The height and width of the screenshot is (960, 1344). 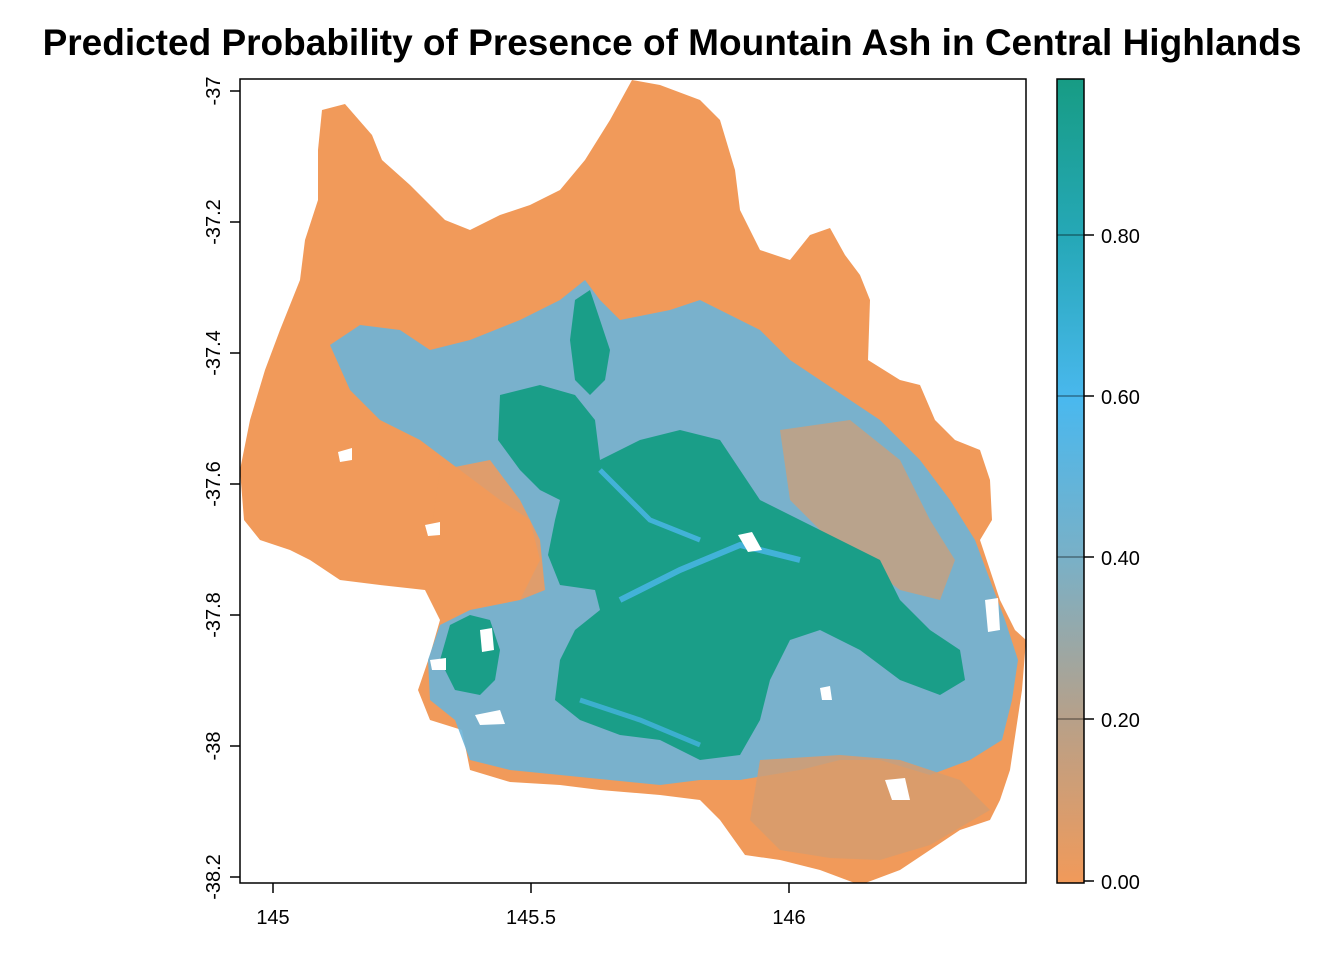 I want to click on legend: 0.00 0.20 0.40 0.60 0.80, so click(x=1098, y=486).